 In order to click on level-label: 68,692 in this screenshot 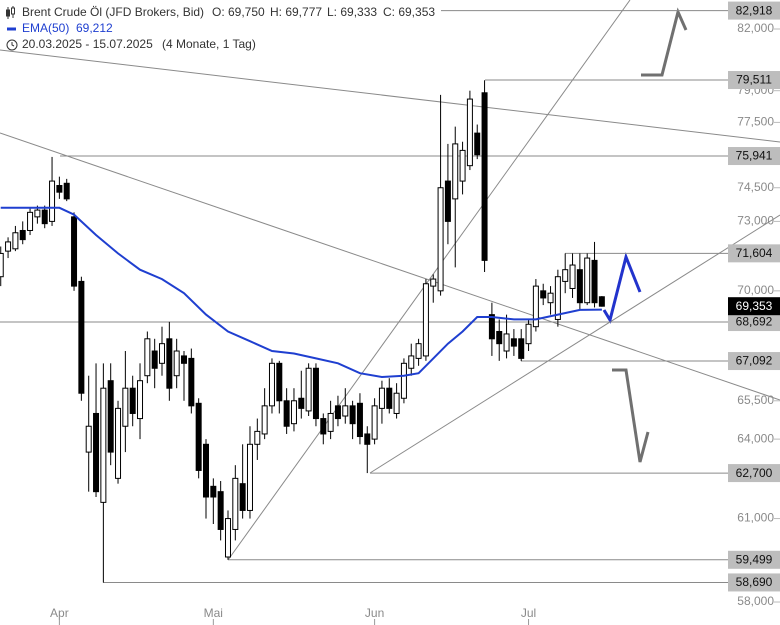, I will do `click(754, 322)`.